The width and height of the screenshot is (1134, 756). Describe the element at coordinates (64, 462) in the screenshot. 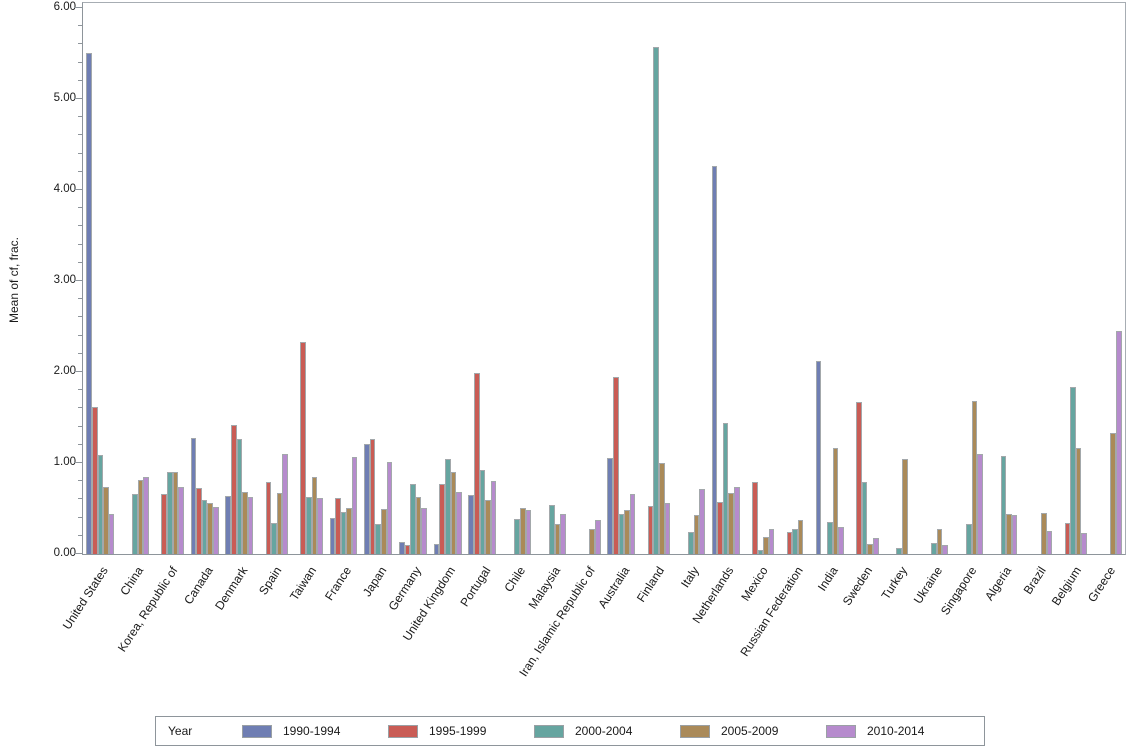

I see `y-tick-label: 1.00` at that location.